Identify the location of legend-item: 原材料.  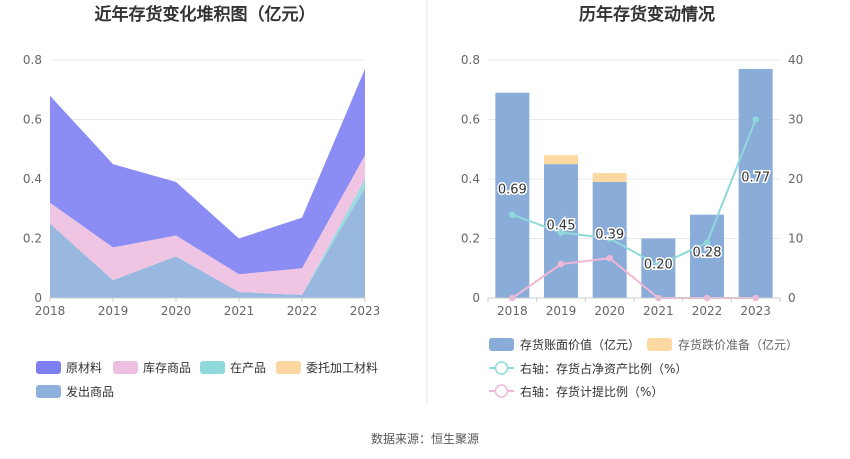
(69, 368).